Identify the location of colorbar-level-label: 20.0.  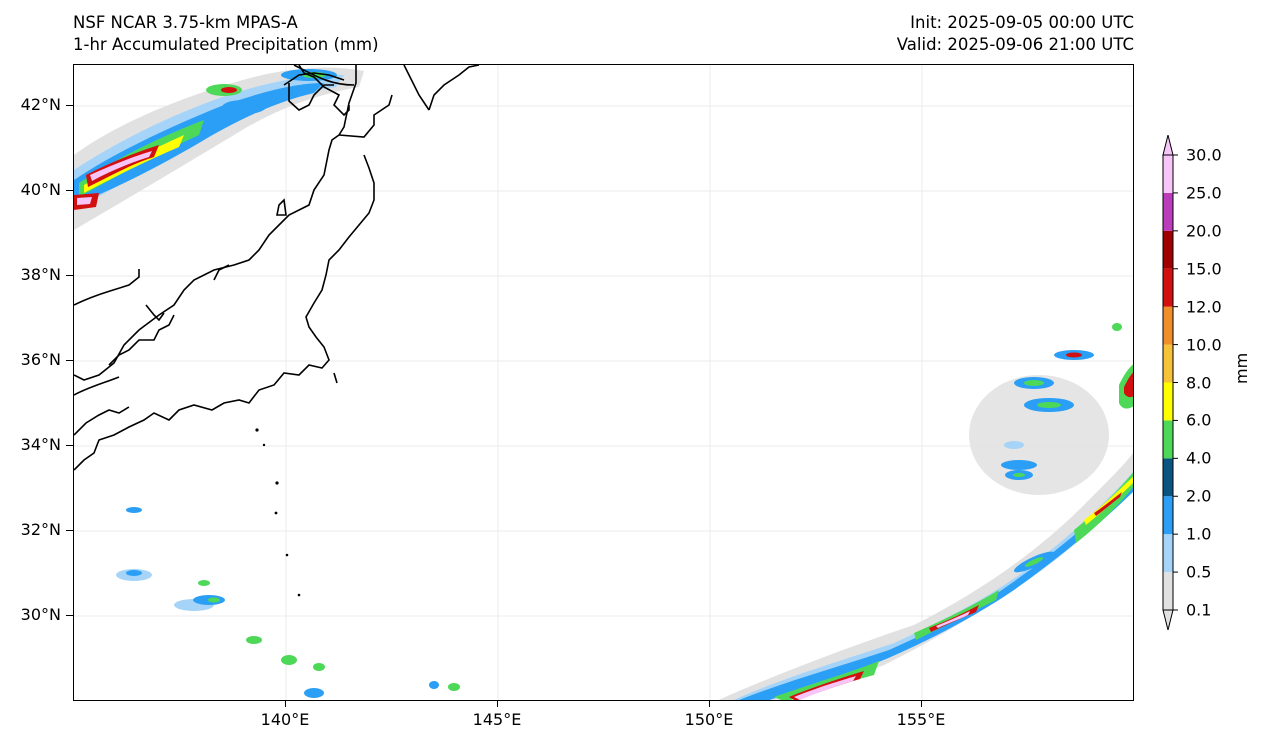
(1204, 231).